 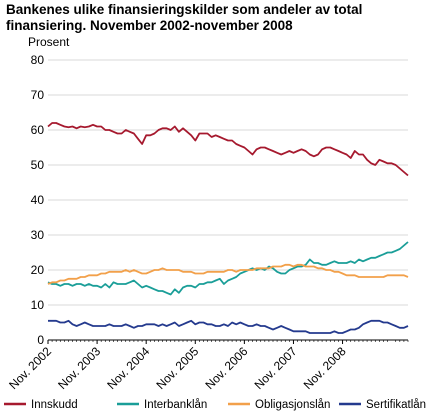 I want to click on x-tick-label: Nov. 2007, so click(x=276, y=368).